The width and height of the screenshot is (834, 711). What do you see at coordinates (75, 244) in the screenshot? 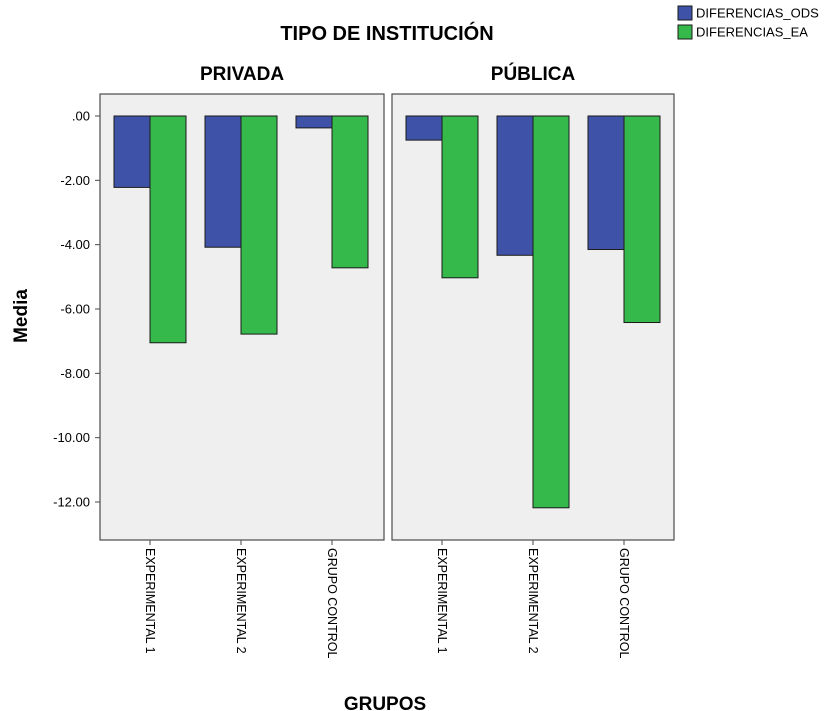
I see `y-tick-label: -4.00` at bounding box center [75, 244].